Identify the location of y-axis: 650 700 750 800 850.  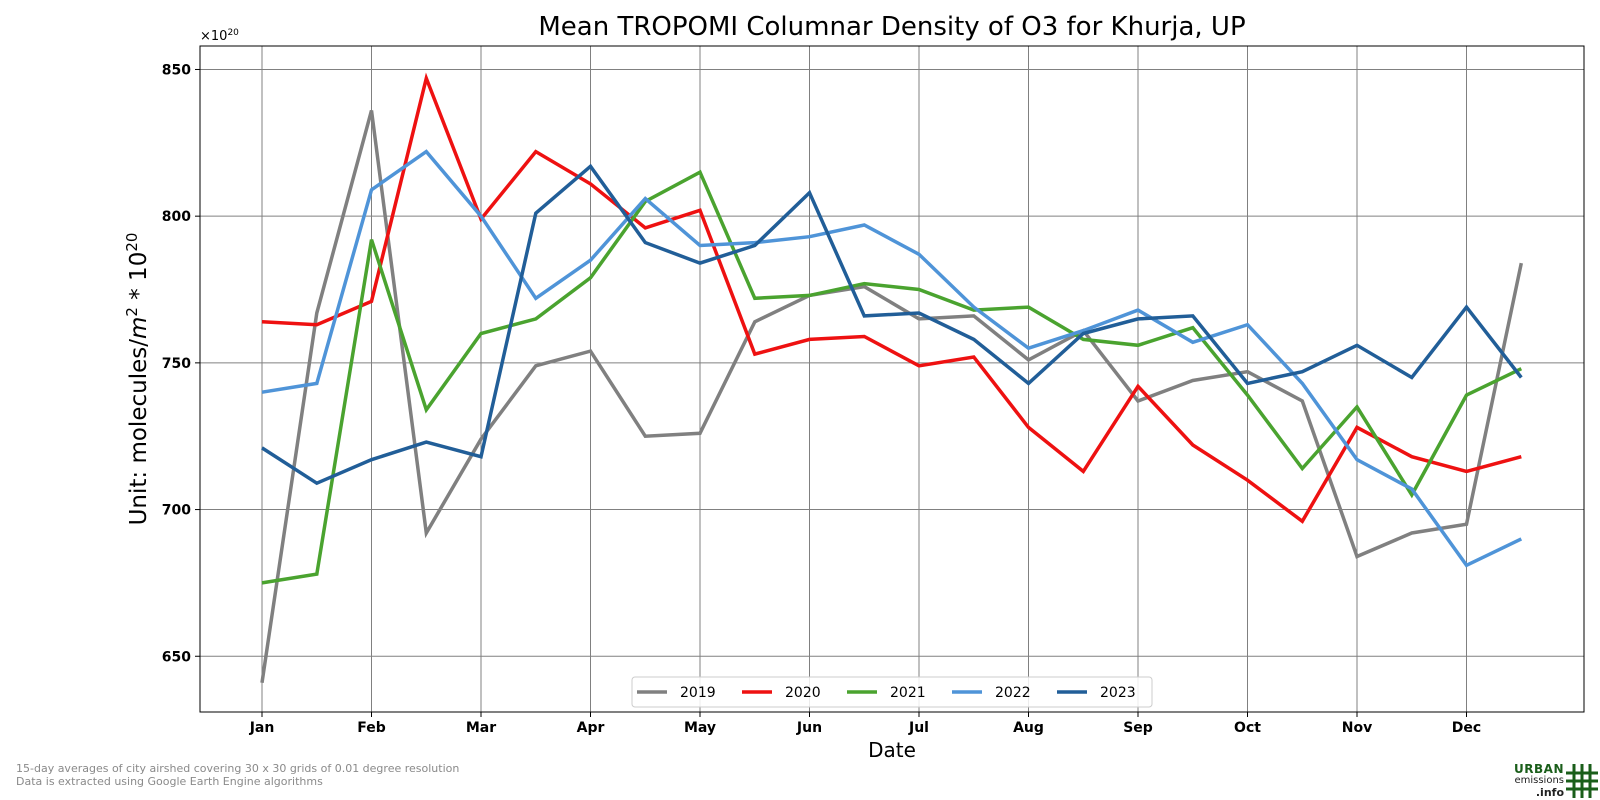
(181, 363).